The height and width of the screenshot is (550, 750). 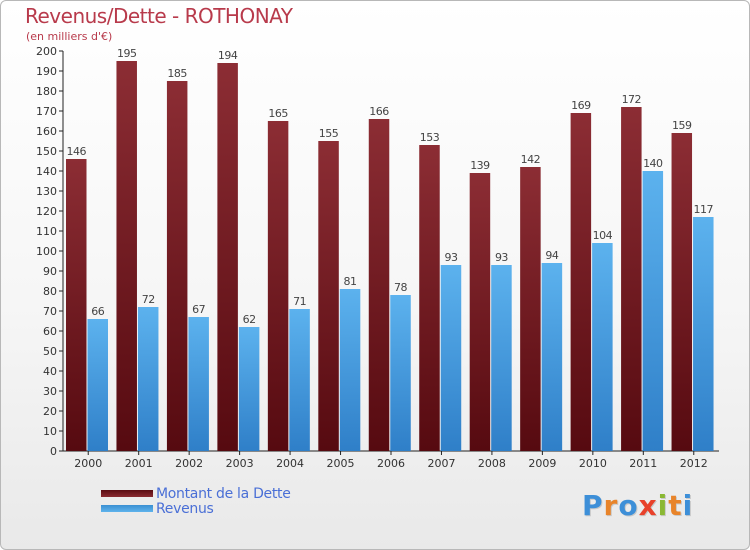 I want to click on y-tick-label: 120, so click(x=46, y=211).